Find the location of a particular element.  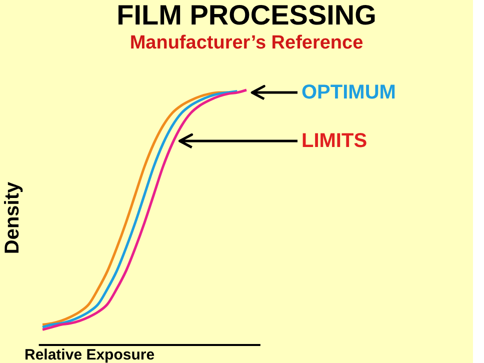

chart-title: FILM PROCESSING is located at coordinates (246, 15).